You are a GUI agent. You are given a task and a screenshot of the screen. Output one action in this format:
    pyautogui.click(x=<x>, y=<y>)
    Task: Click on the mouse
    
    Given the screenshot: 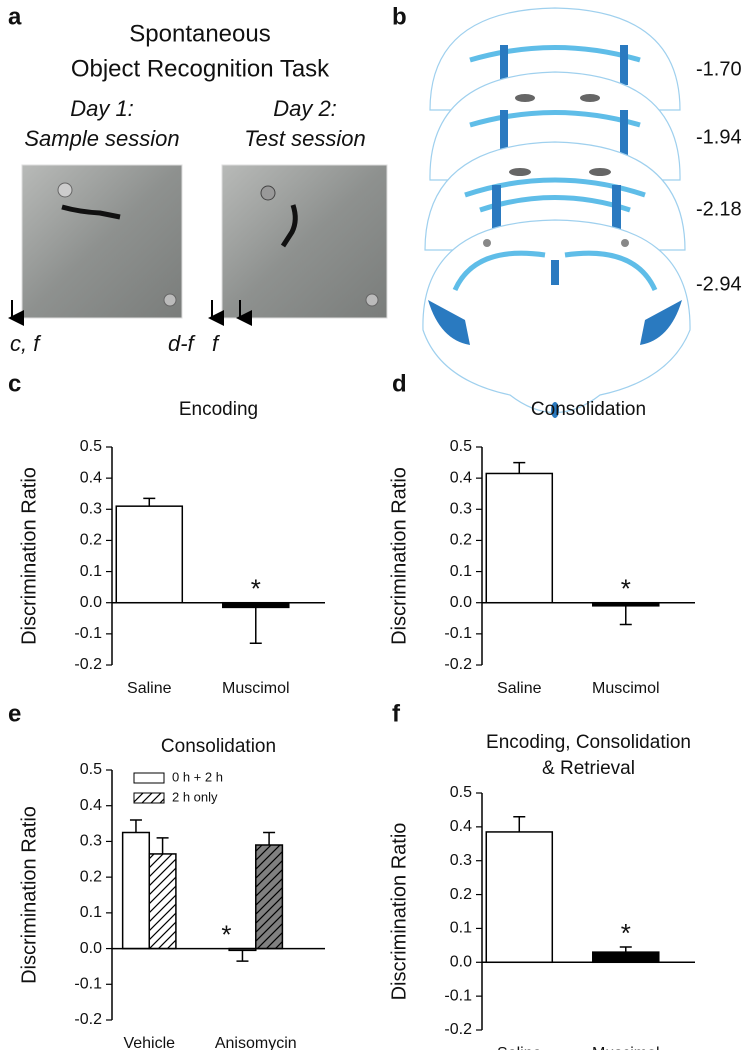 What is the action you would take?
    pyautogui.click(x=91, y=212)
    